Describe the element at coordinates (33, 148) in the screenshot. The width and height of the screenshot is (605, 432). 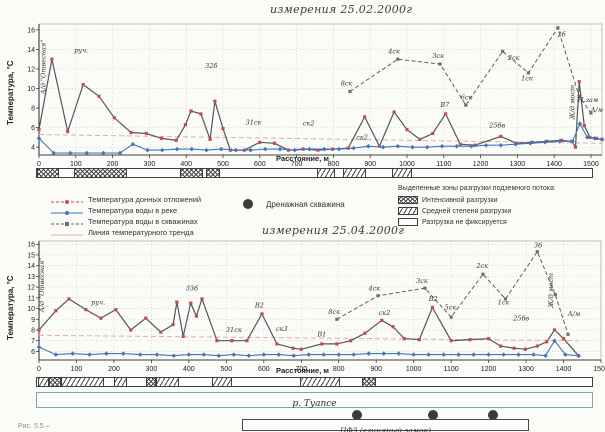
I see `svg-text: 4` at that location.